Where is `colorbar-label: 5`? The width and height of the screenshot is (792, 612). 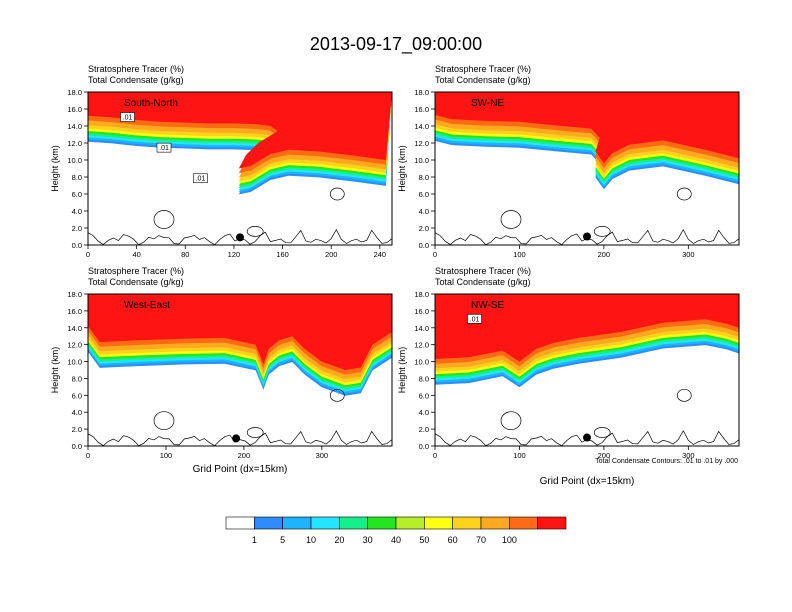
colorbar-label: 5 is located at coordinates (282, 540).